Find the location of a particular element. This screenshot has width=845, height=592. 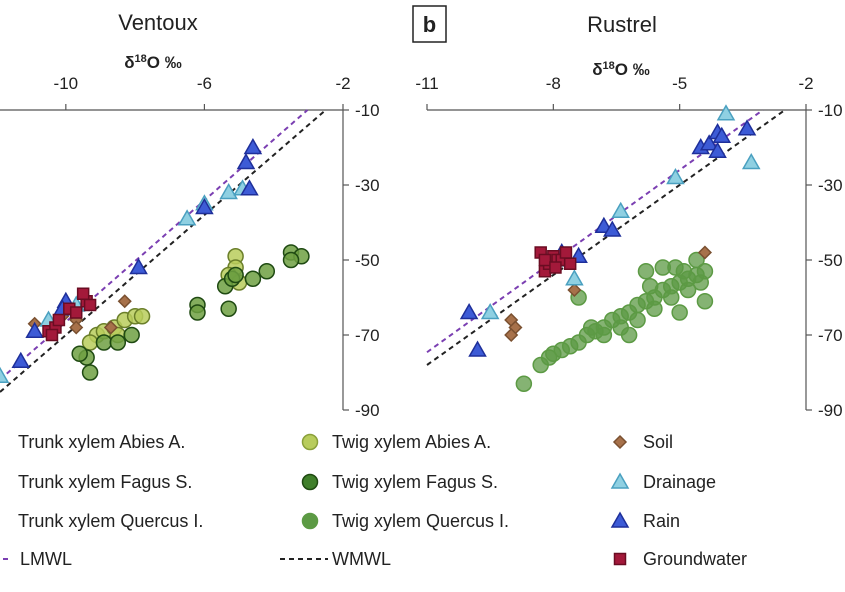

point-twig-xylem-abies-a is located at coordinates (142, 316).